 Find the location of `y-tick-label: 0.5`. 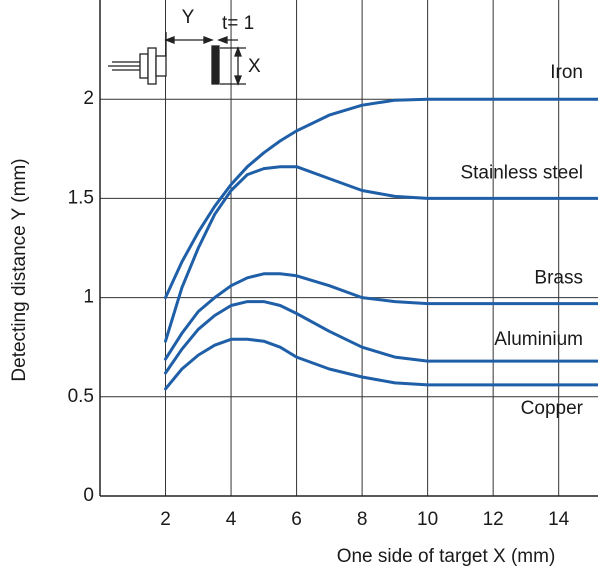

y-tick-label: 0.5 is located at coordinates (81, 396).